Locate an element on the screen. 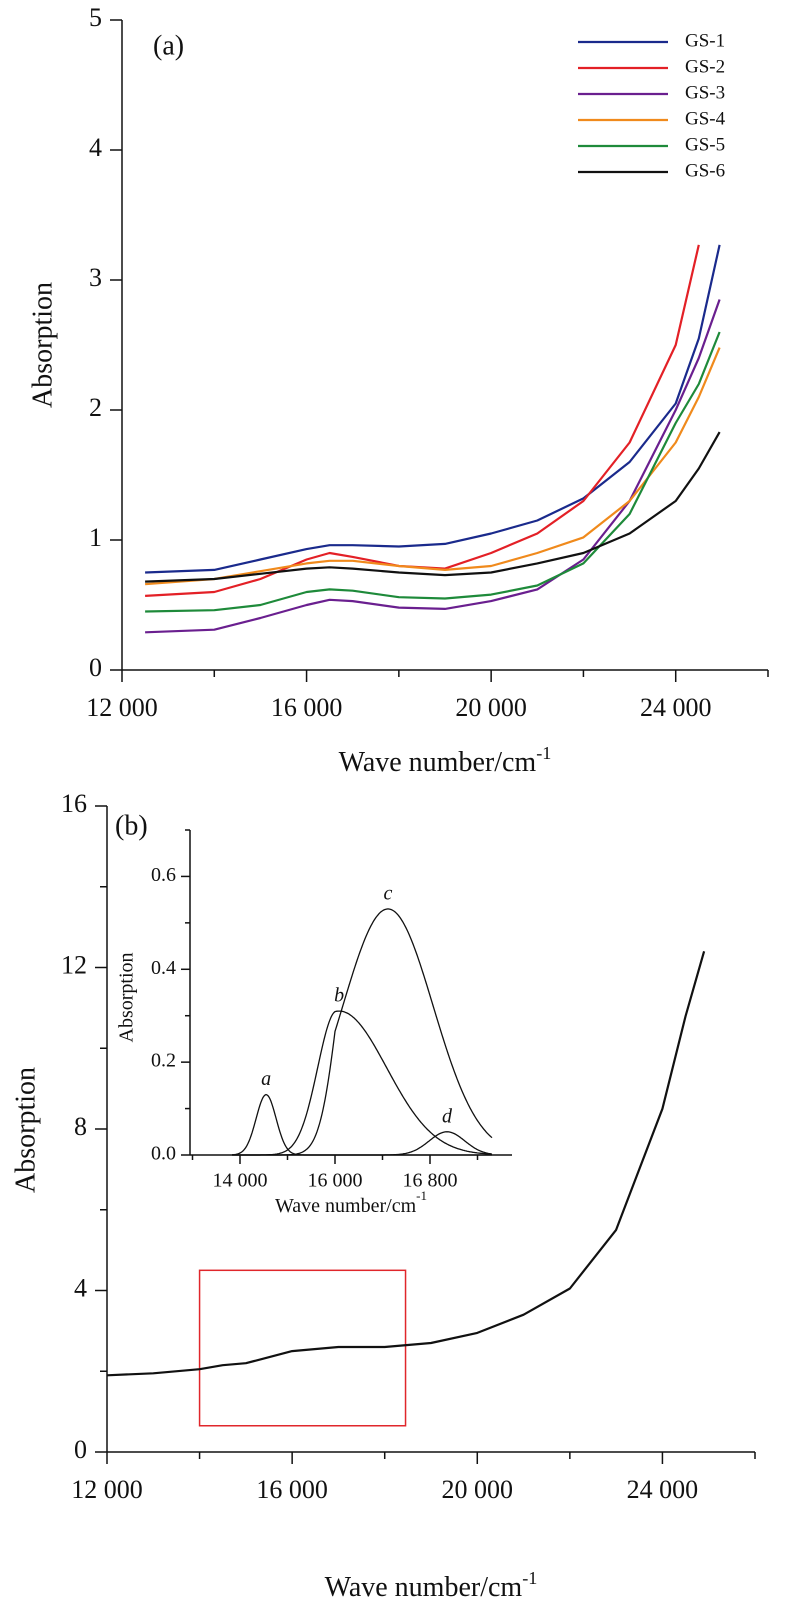 The image size is (800, 1617). peak-label: b is located at coordinates (339, 996).